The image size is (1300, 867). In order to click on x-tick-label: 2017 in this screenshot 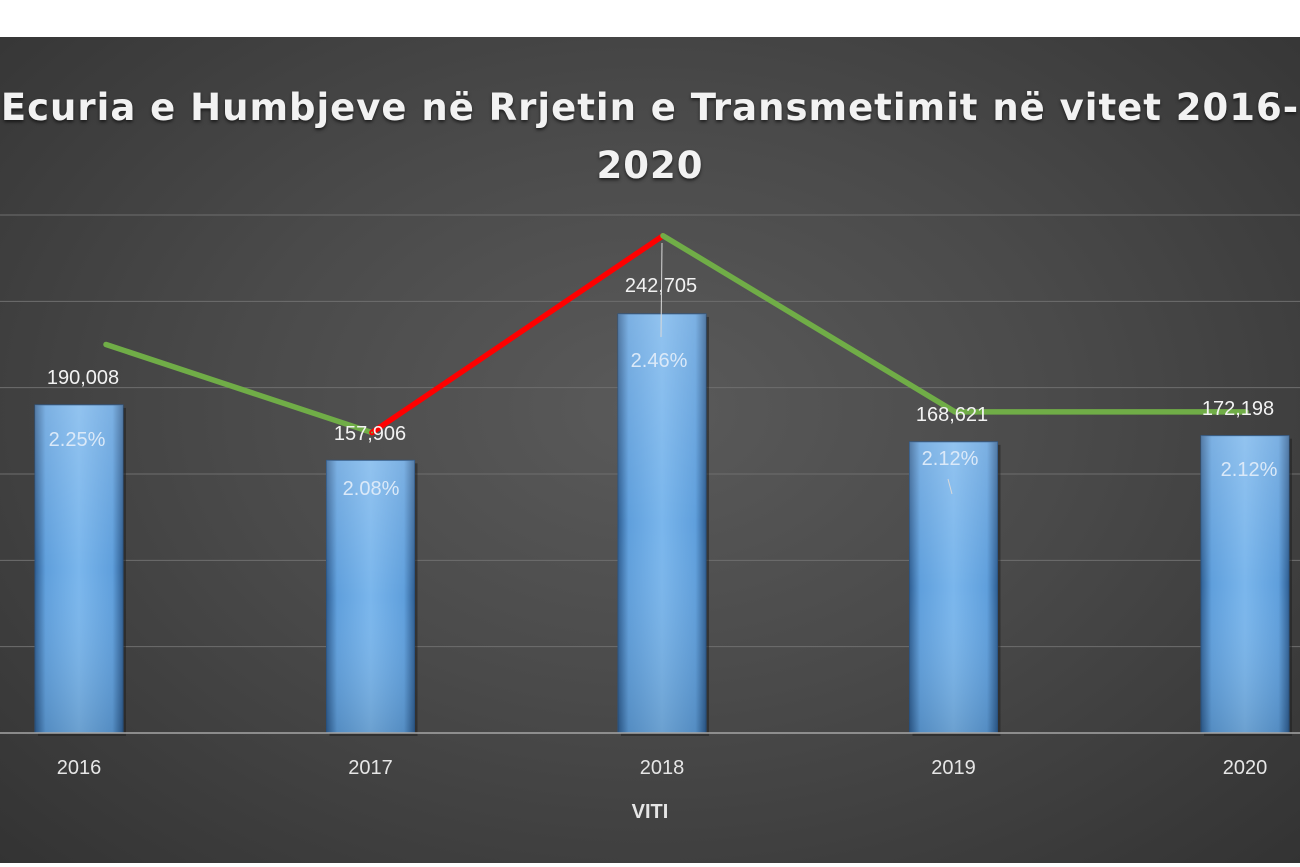, I will do `click(370, 768)`.